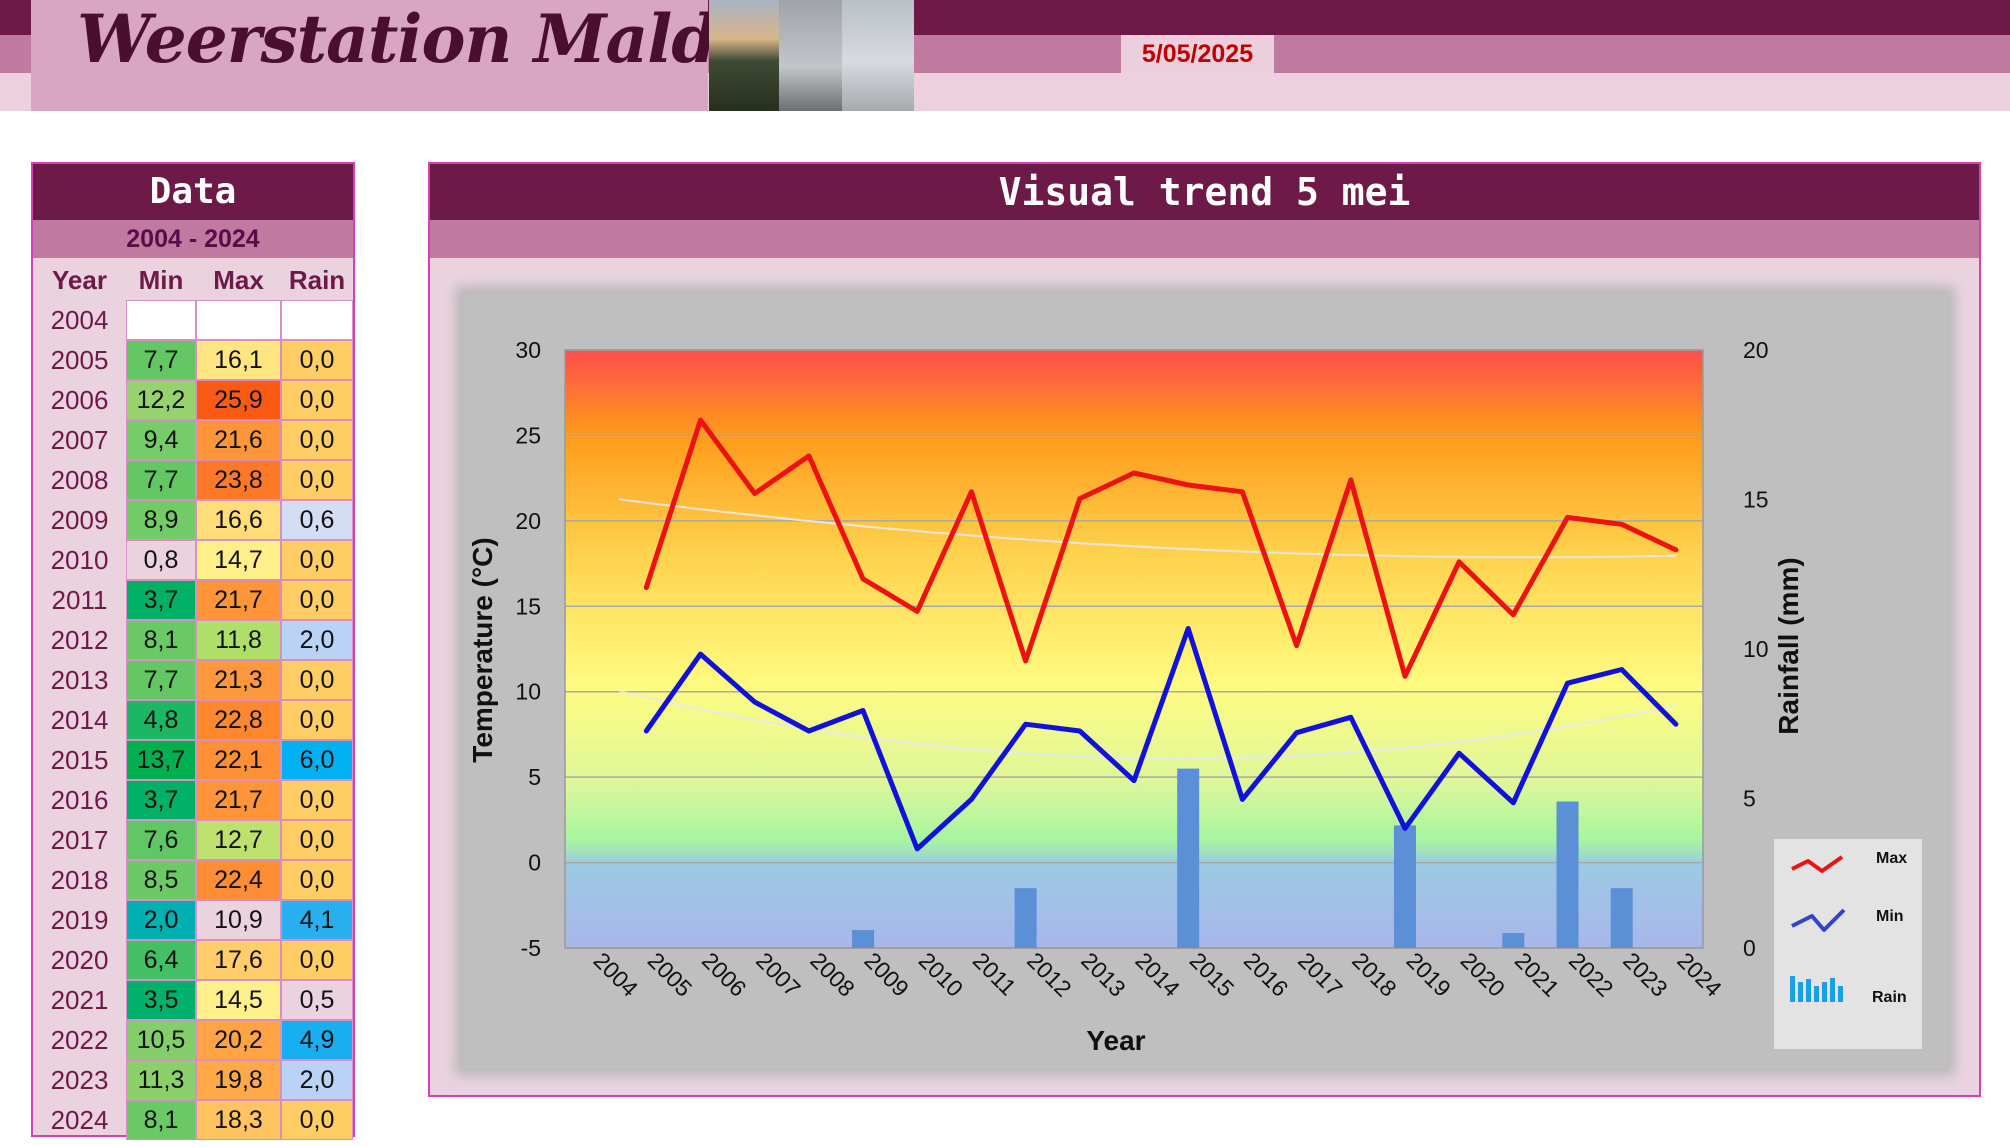 The image size is (2010, 1147). I want to click on cell-year: 2011, so click(79, 600).